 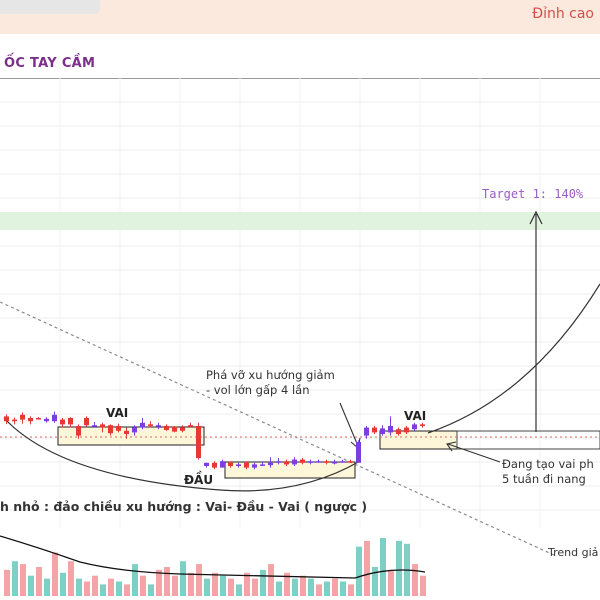 I want to click on vai-left-label: VAI, so click(x=117, y=413).